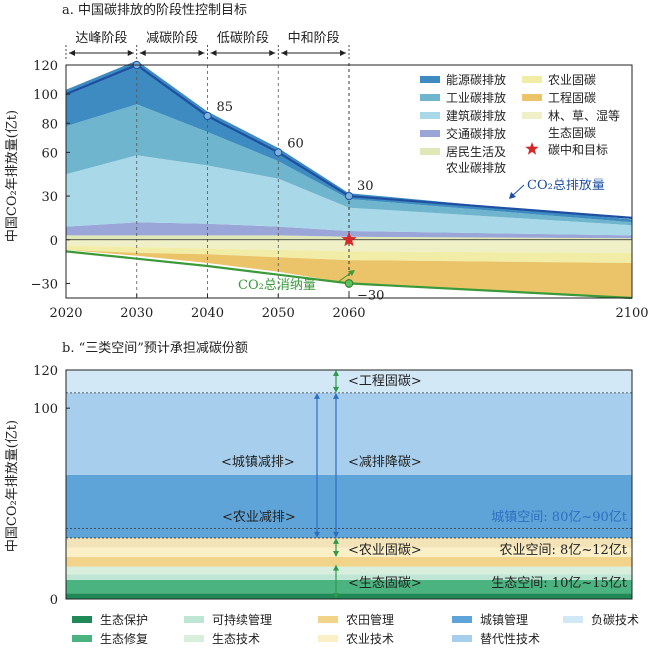 This screenshot has width=650, height=649. Describe the element at coordinates (385, 462) in the screenshot. I see `annotation-label: <减排降碳>` at that location.